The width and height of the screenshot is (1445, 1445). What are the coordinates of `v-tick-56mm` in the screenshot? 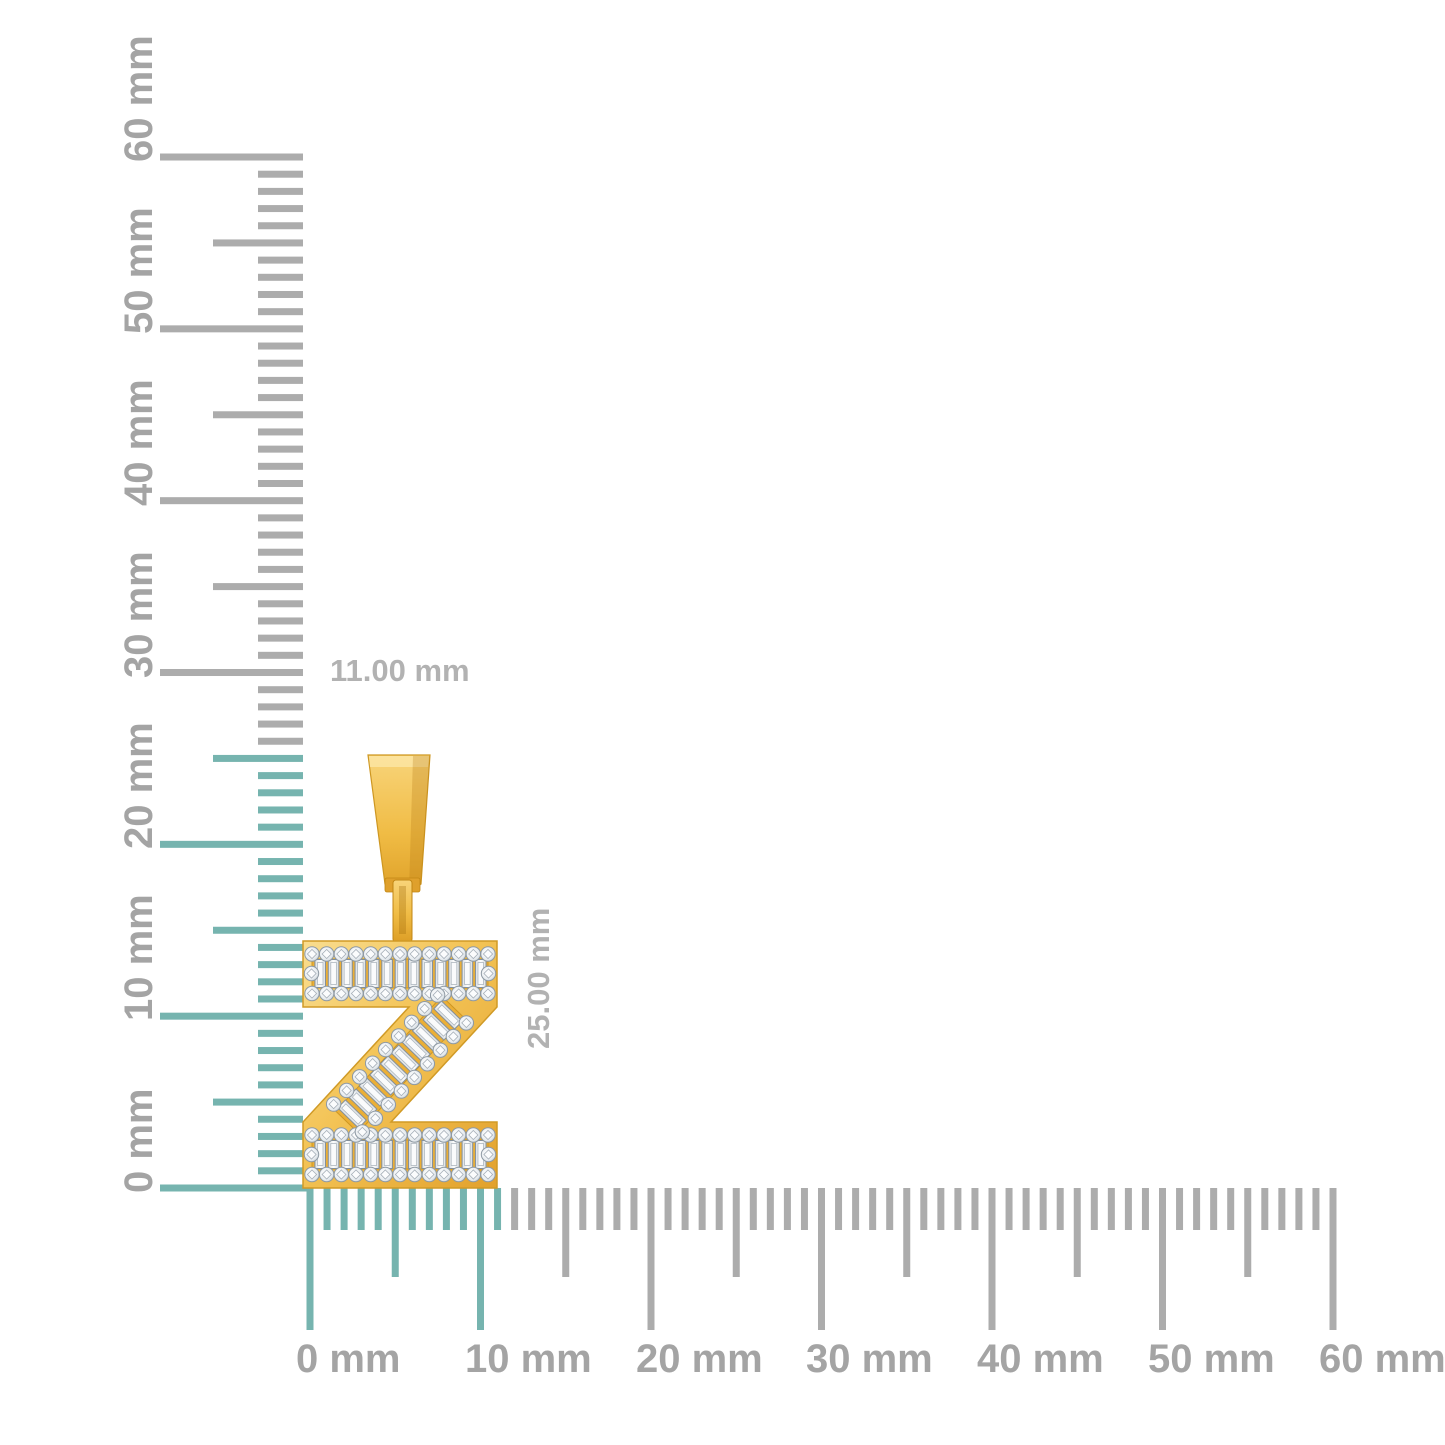 It's located at (280, 226).